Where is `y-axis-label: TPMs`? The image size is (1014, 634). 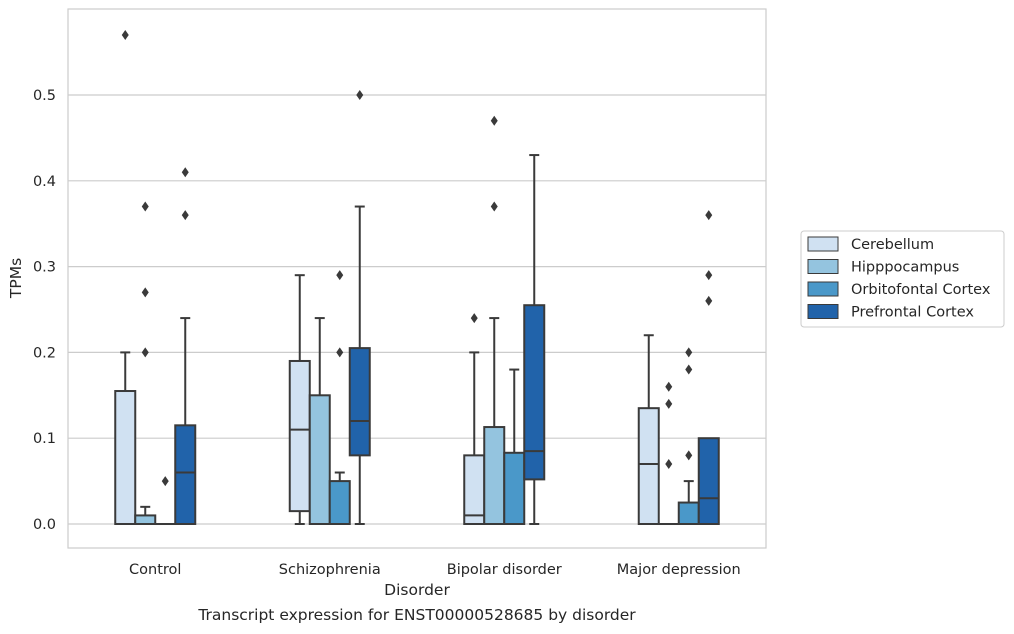
y-axis-label: TPMs is located at coordinates (16, 278).